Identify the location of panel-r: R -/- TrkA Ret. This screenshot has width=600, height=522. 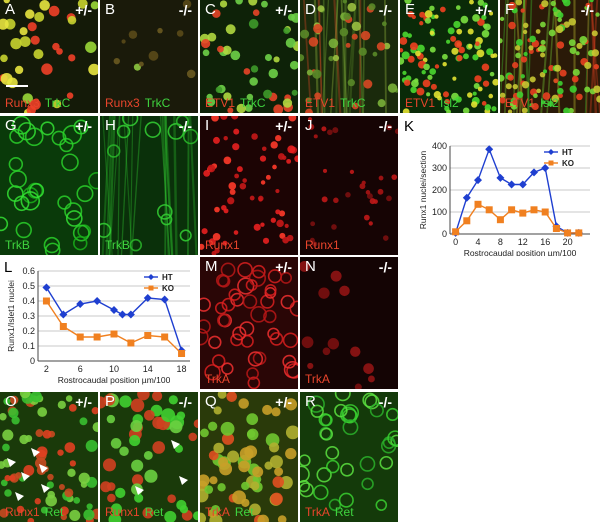
(349, 457).